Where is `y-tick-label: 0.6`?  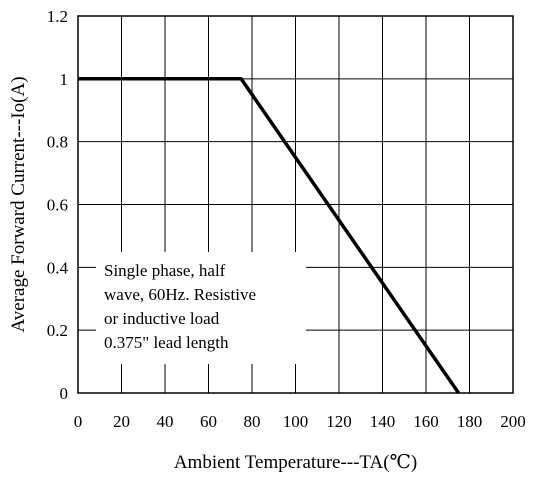 y-tick-label: 0.6 is located at coordinates (57, 205).